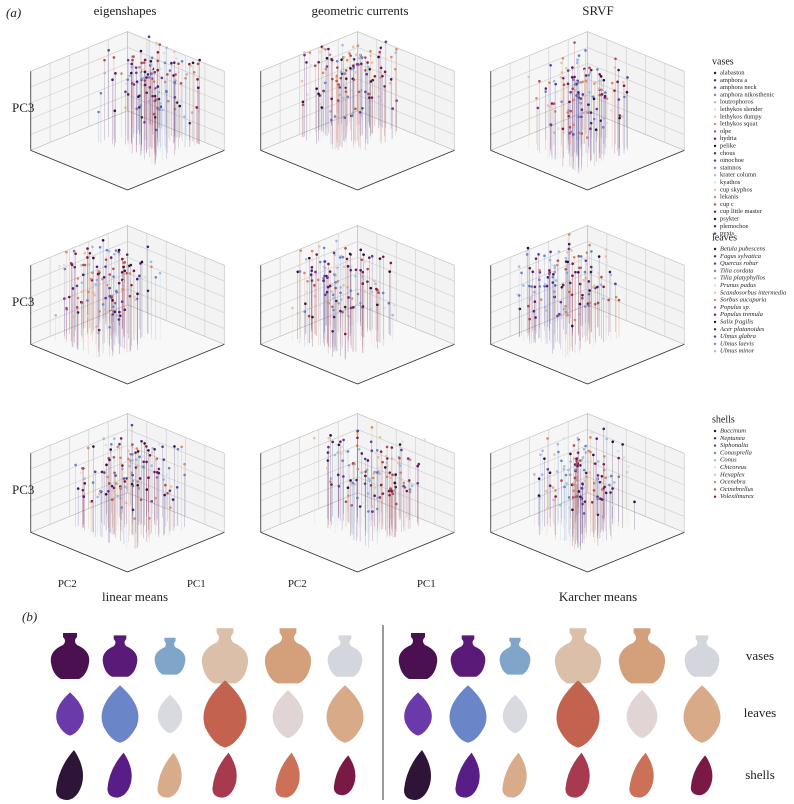  Describe the element at coordinates (426, 584) in the screenshot. I see `axis-label: PC1` at that location.